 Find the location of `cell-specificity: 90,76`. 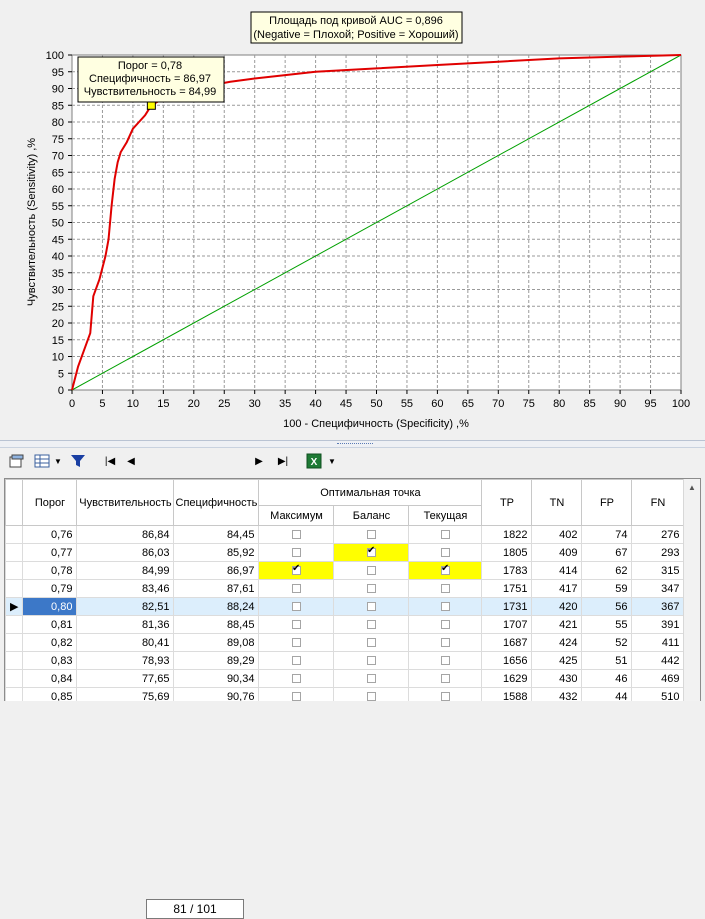

cell-specificity: 90,76 is located at coordinates (216, 694).